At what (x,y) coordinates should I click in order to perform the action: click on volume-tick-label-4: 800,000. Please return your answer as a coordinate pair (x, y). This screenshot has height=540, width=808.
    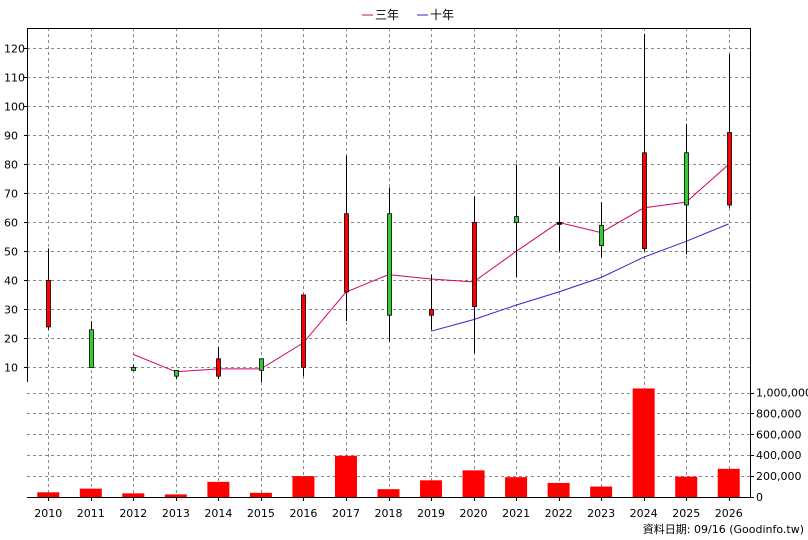
    Looking at the image, I should click on (779, 413).